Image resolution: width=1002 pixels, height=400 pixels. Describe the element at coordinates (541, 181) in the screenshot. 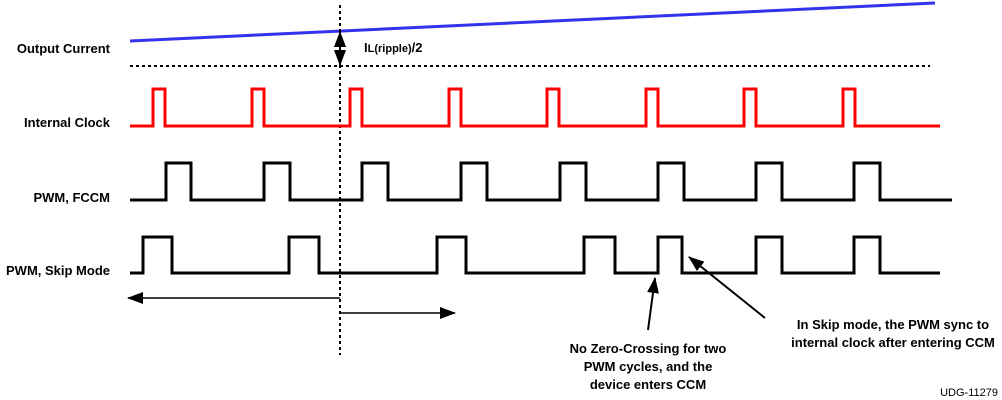

I see `pwm-fccm-waveform` at that location.